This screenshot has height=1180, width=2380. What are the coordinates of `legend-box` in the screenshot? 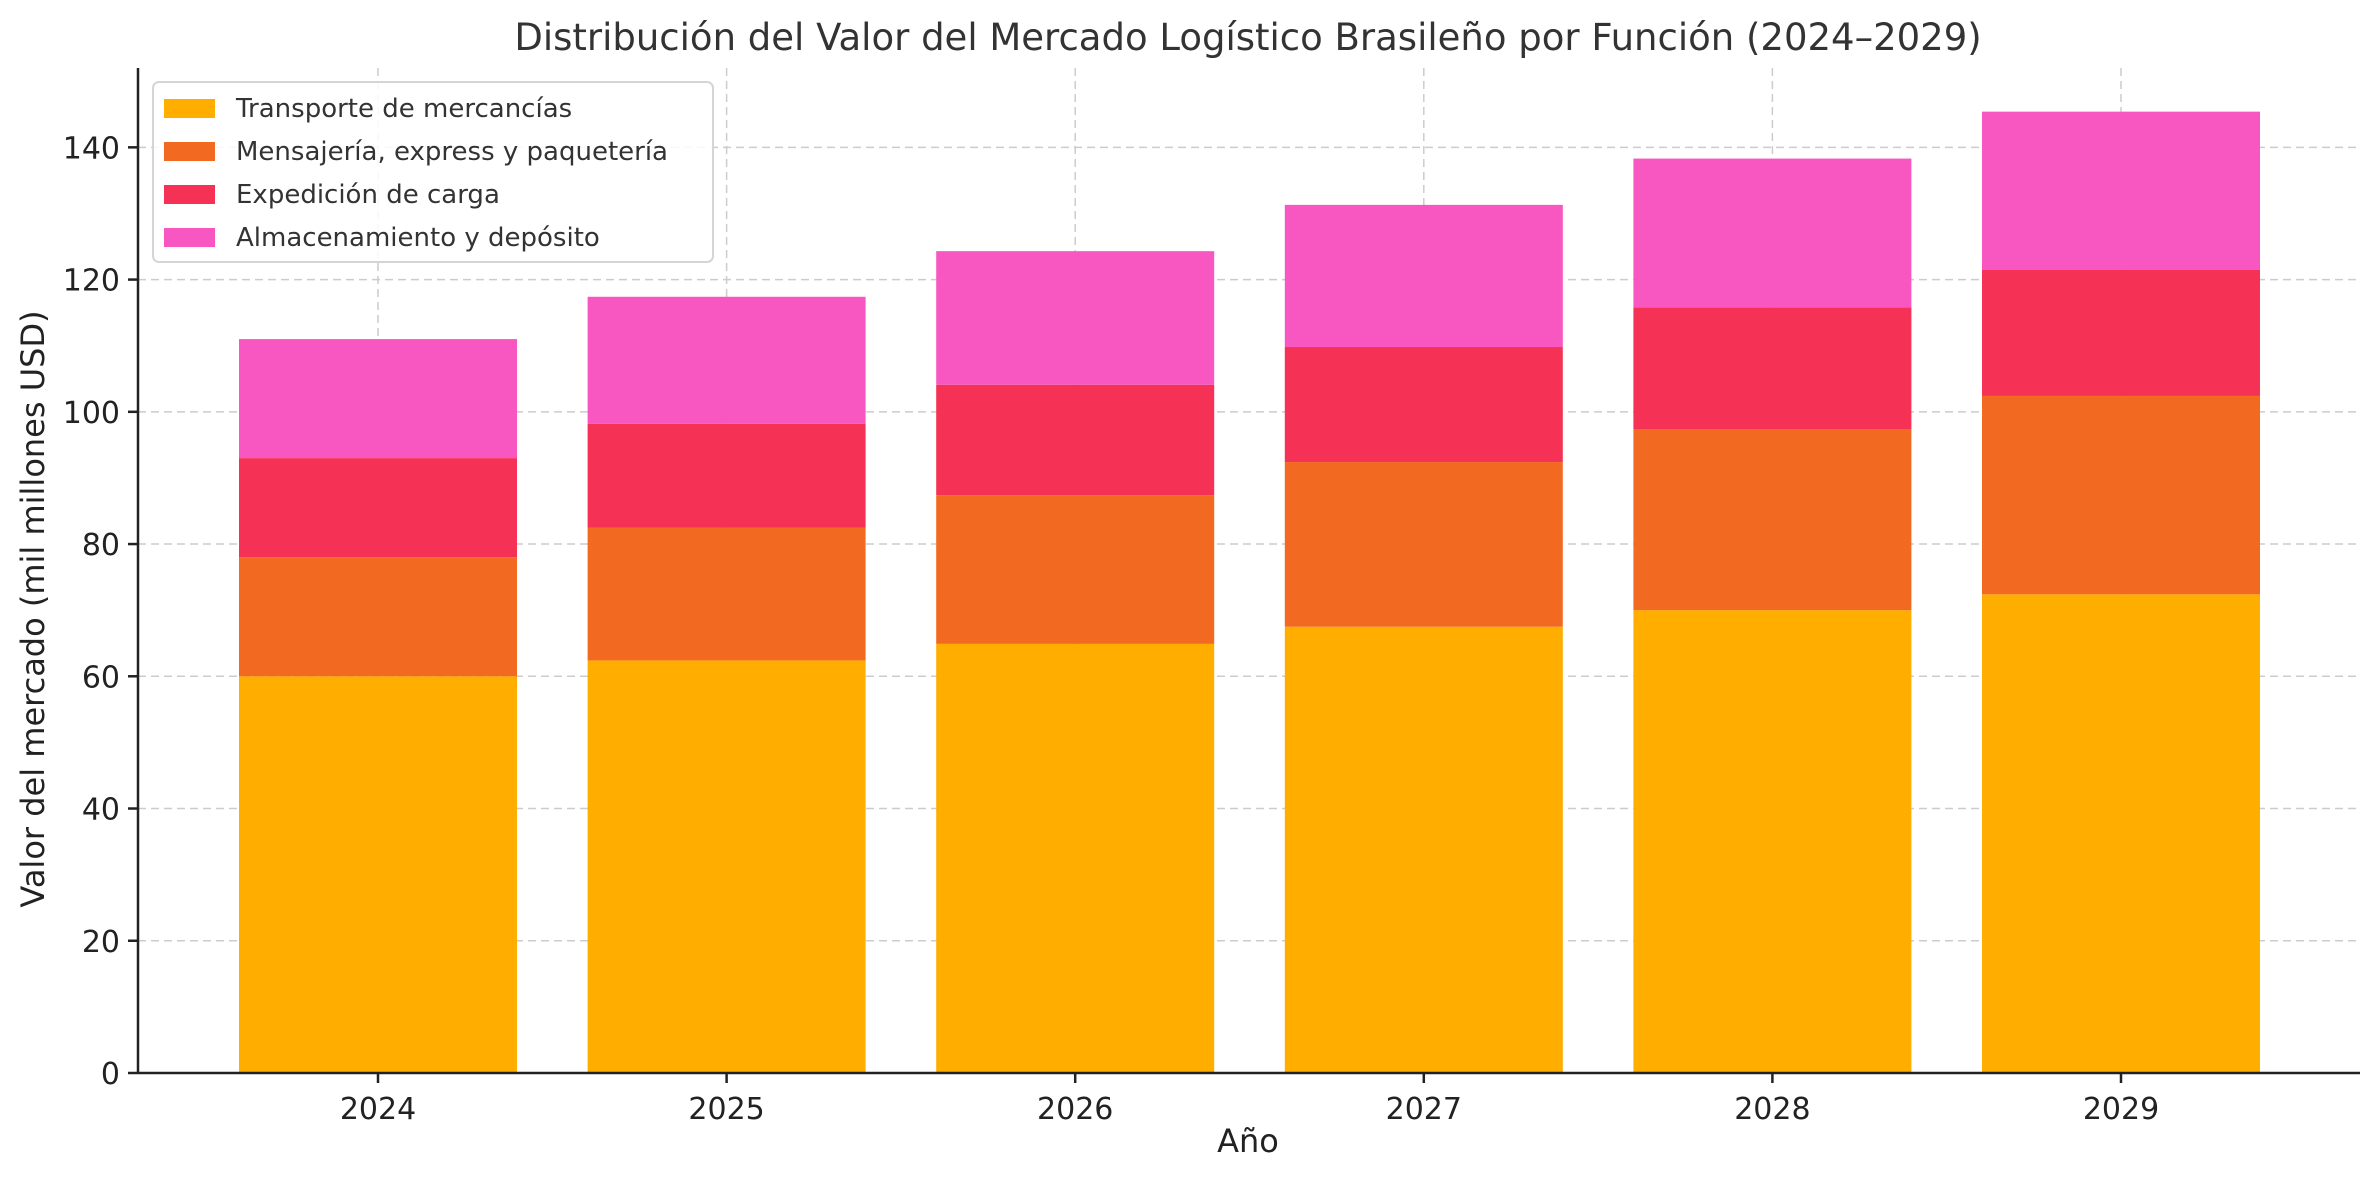 It's located at (433, 172).